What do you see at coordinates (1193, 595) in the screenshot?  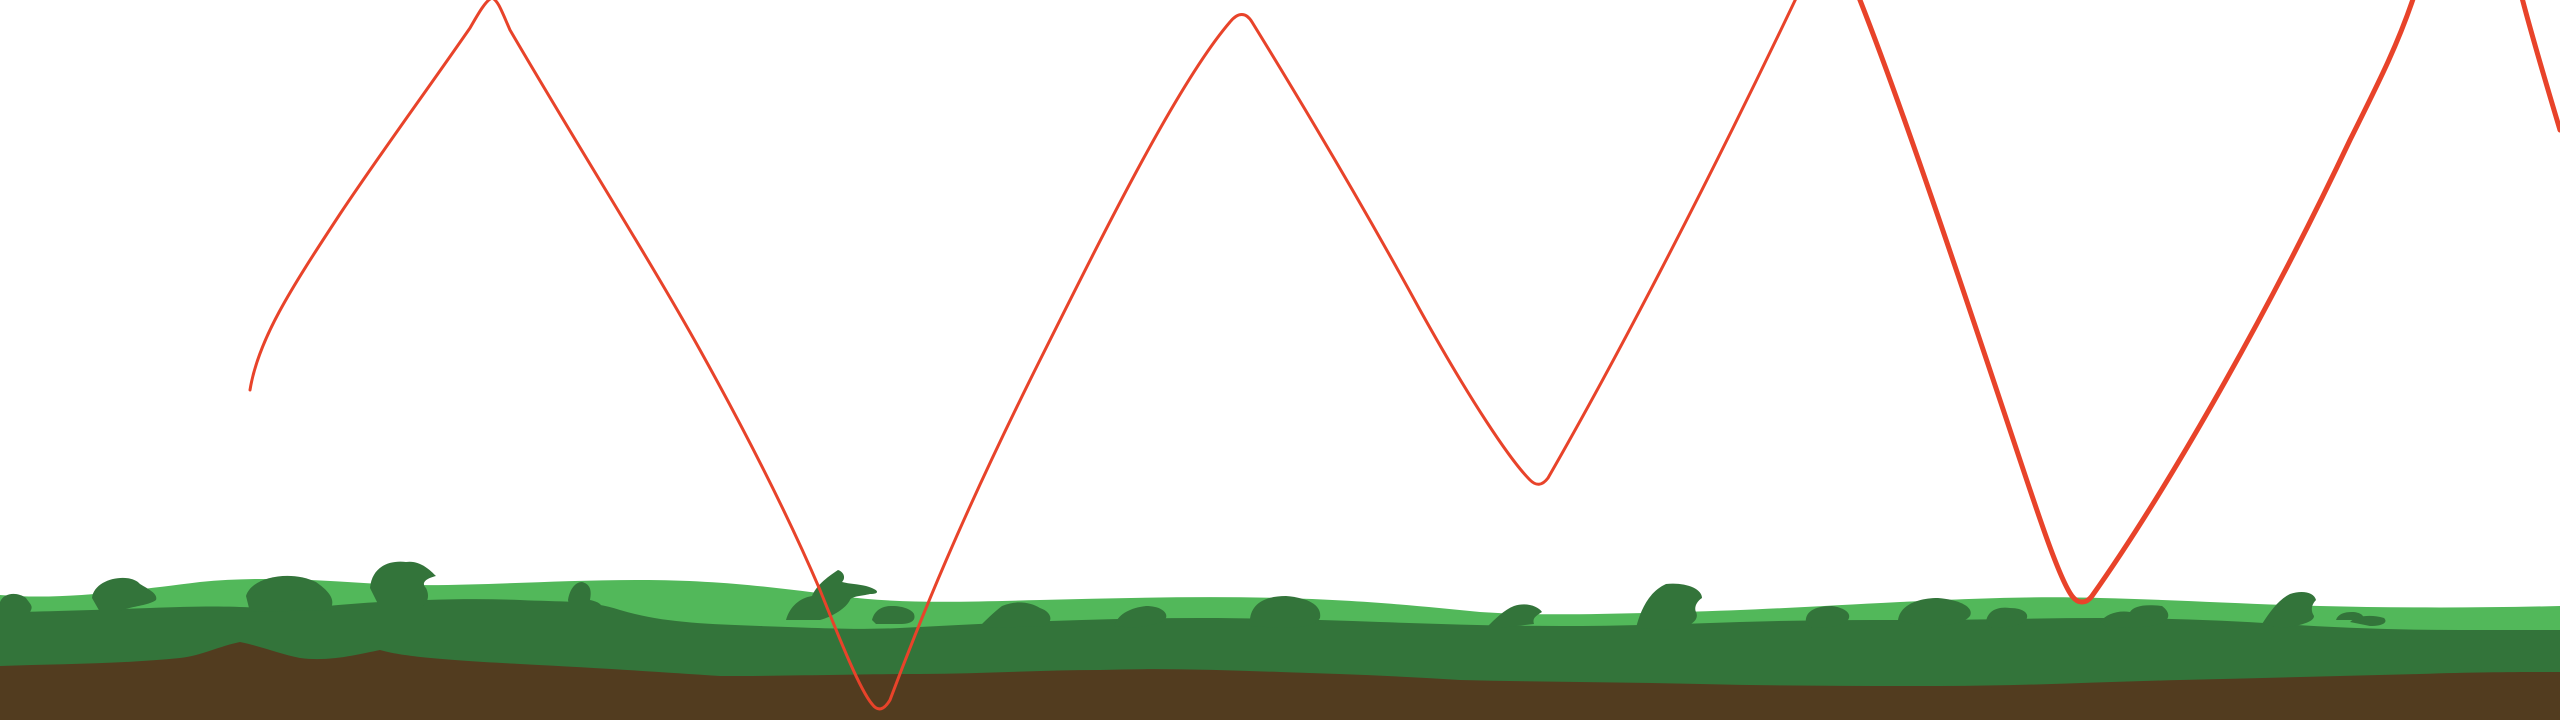 I see `bushes` at bounding box center [1193, 595].